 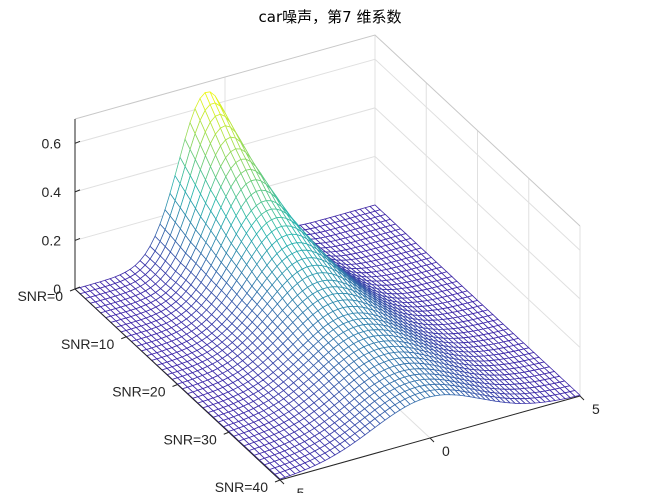 What do you see at coordinates (139, 392) in the screenshot?
I see `snr-tick-label-2: SNR=20` at bounding box center [139, 392].